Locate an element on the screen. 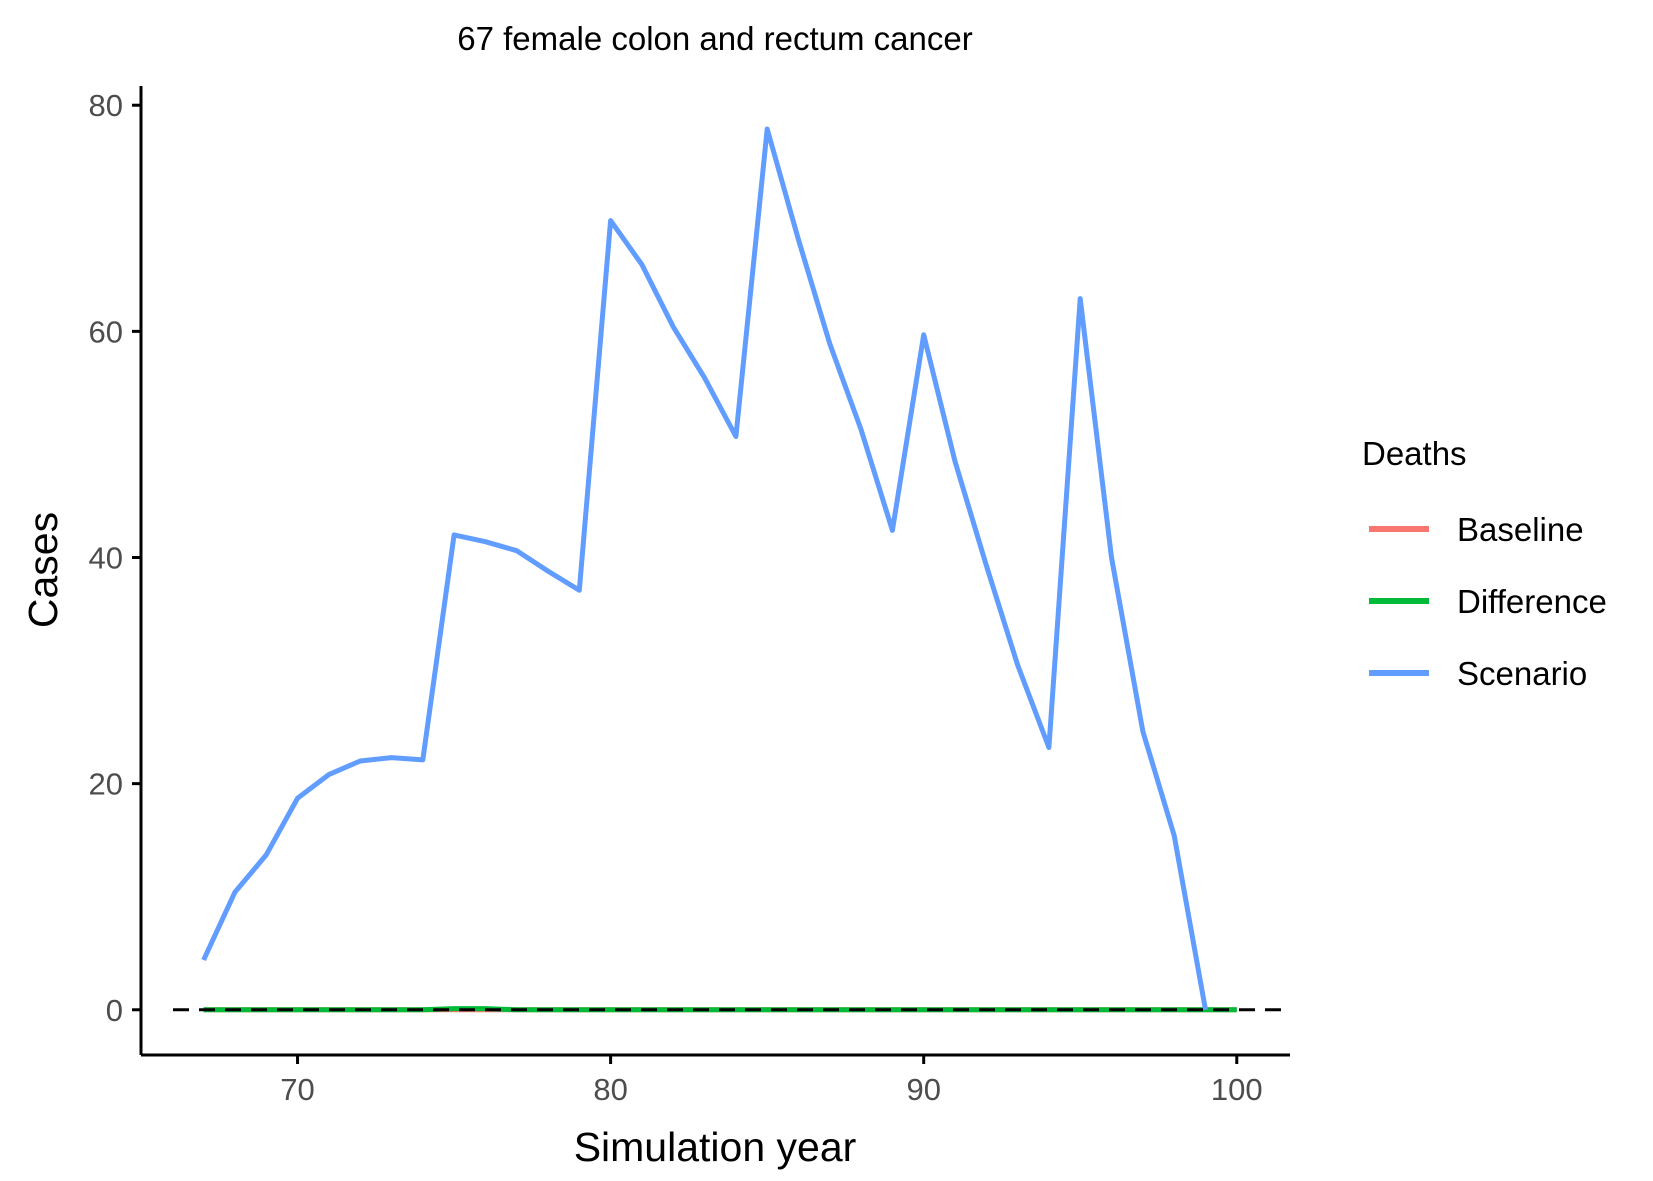 This screenshot has width=1653, height=1181. y-tick-label: 0 is located at coordinates (114, 1010).